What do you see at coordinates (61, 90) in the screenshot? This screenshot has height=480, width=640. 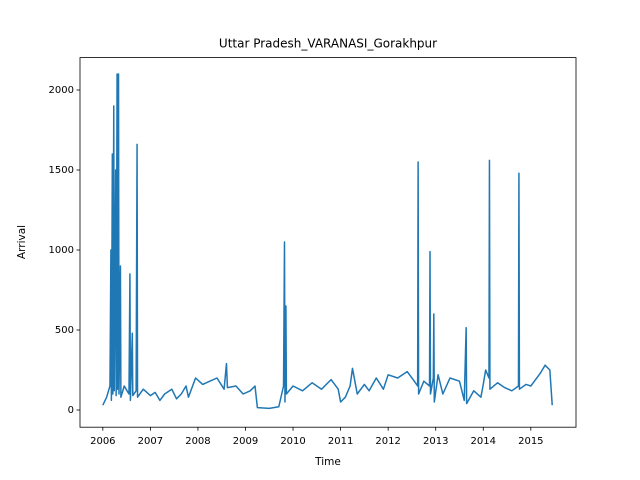 I see `y-tick-label: 2000` at bounding box center [61, 90].